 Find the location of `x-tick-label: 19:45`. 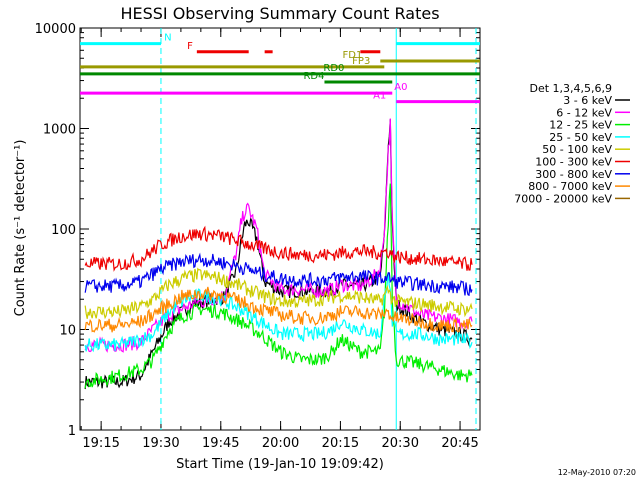

x-tick-label: 19:45 is located at coordinates (220, 443).